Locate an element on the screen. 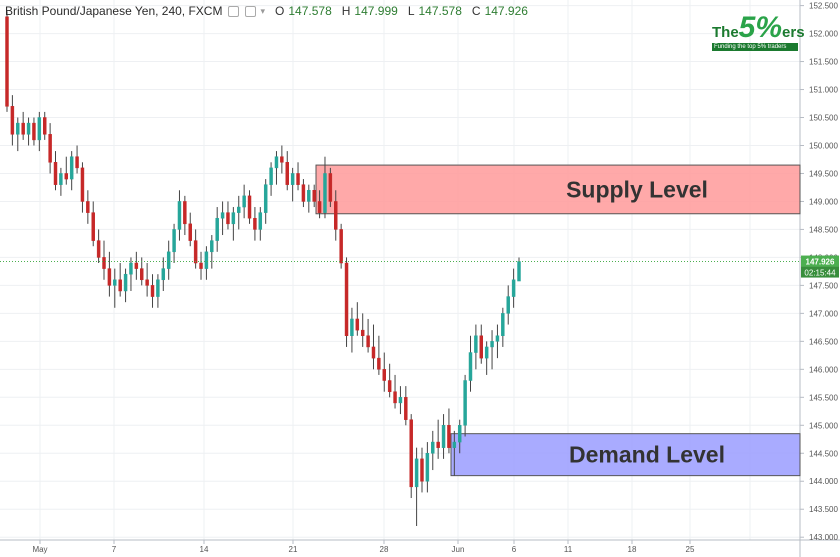 The image size is (840, 557). visibility-icon is located at coordinates (251, 11).